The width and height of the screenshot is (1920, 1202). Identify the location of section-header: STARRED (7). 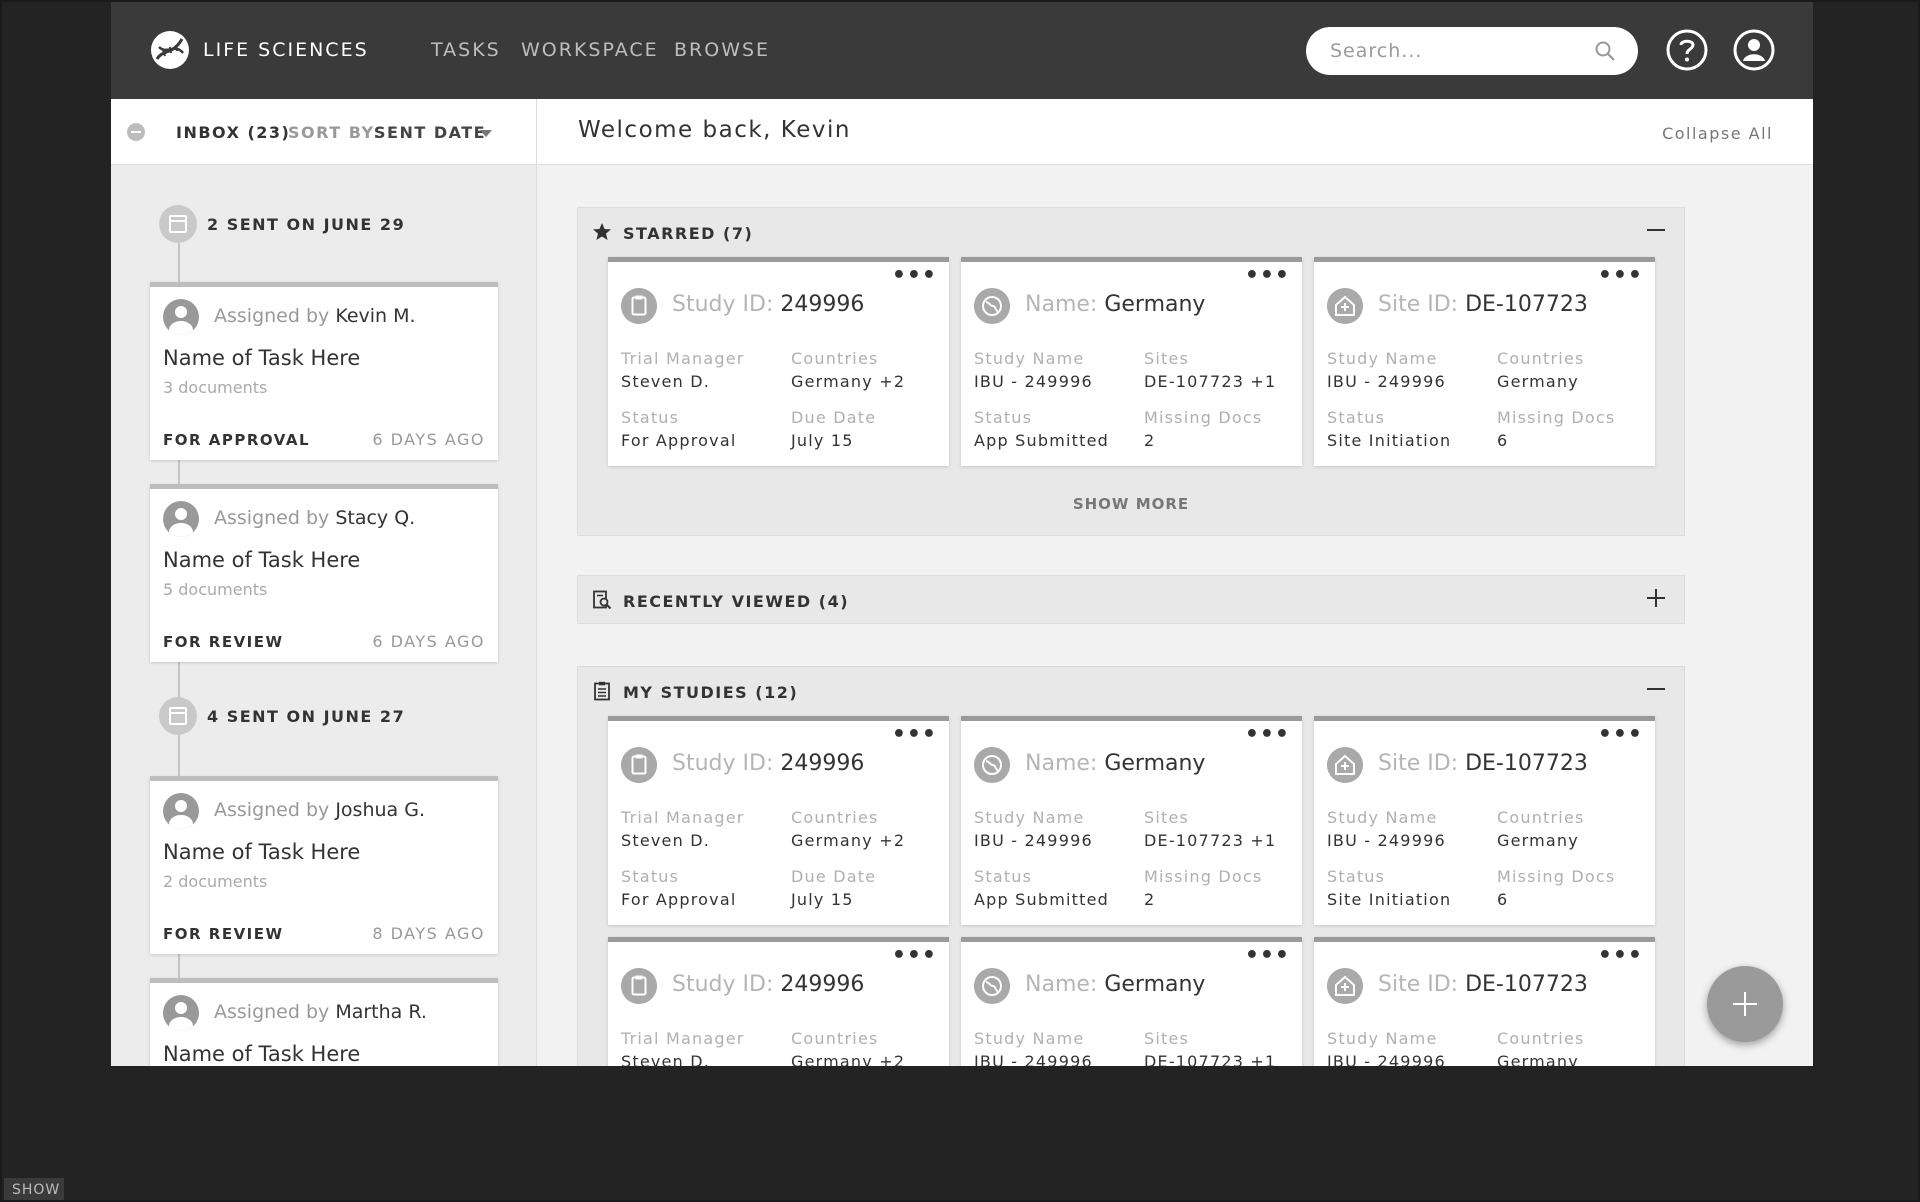
(1131, 232).